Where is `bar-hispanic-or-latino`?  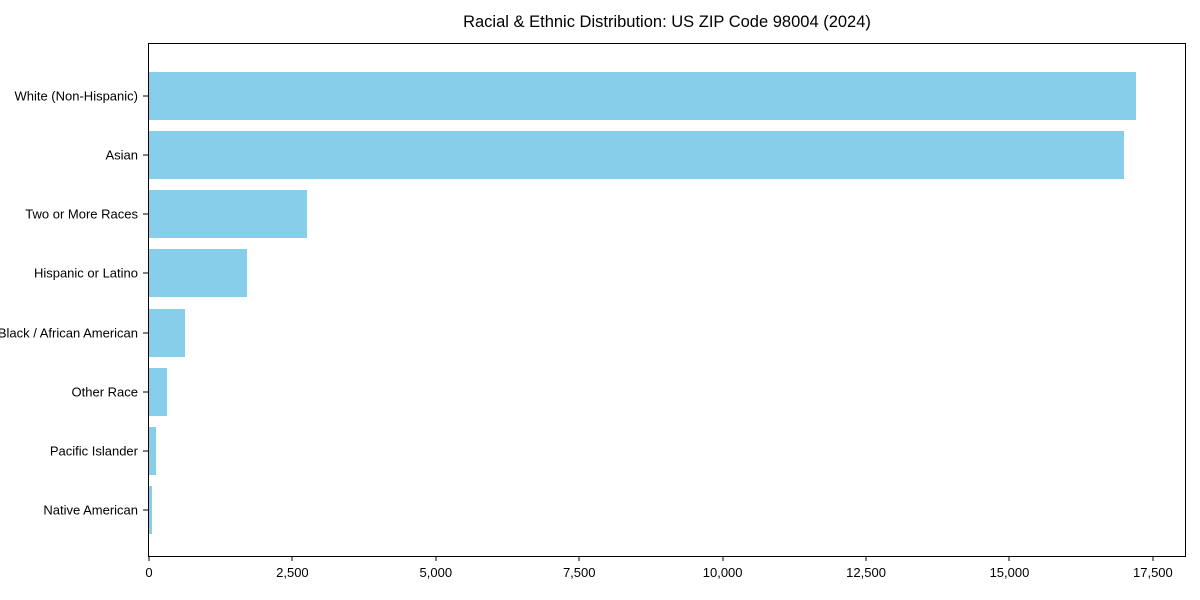
bar-hispanic-or-latino is located at coordinates (198, 273).